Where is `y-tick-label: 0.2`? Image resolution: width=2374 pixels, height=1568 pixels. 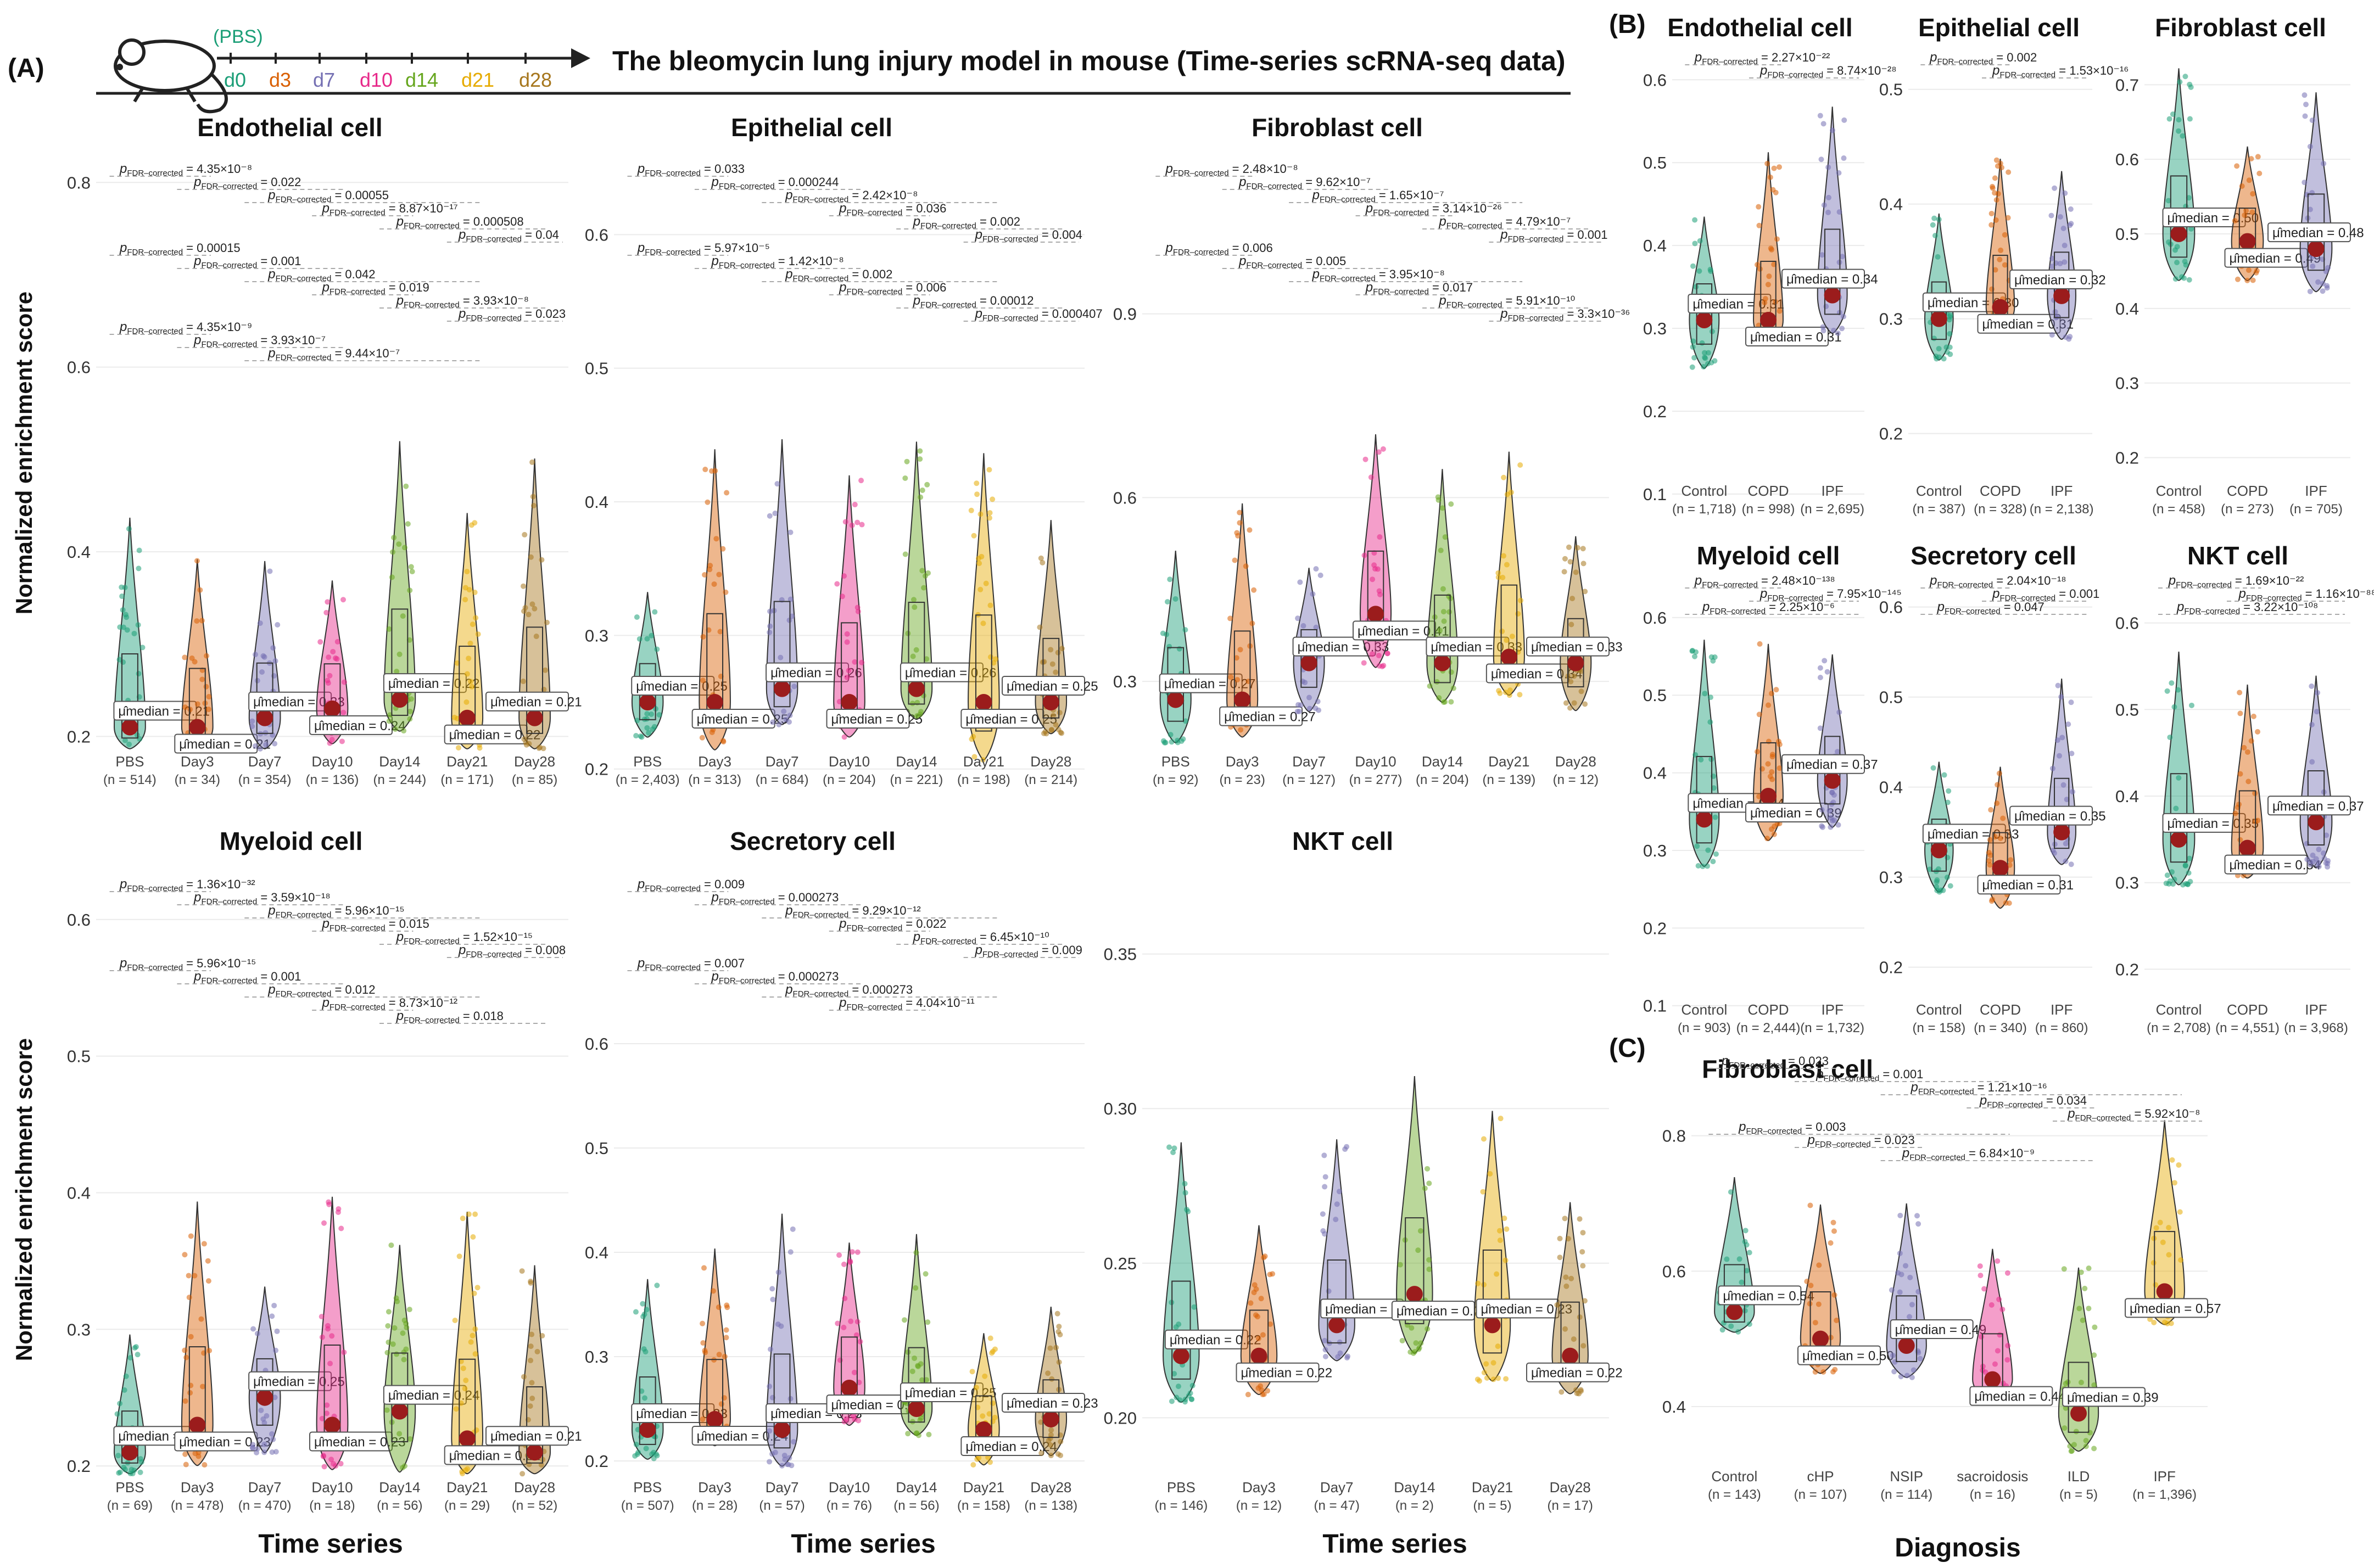 y-tick-label: 0.2 is located at coordinates (1891, 968).